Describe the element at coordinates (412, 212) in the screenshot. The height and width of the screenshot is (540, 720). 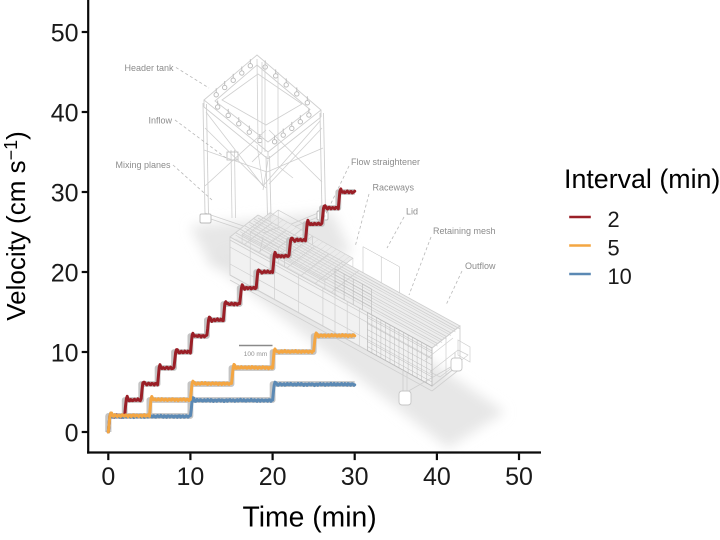
I see `svg-text: Lid` at that location.